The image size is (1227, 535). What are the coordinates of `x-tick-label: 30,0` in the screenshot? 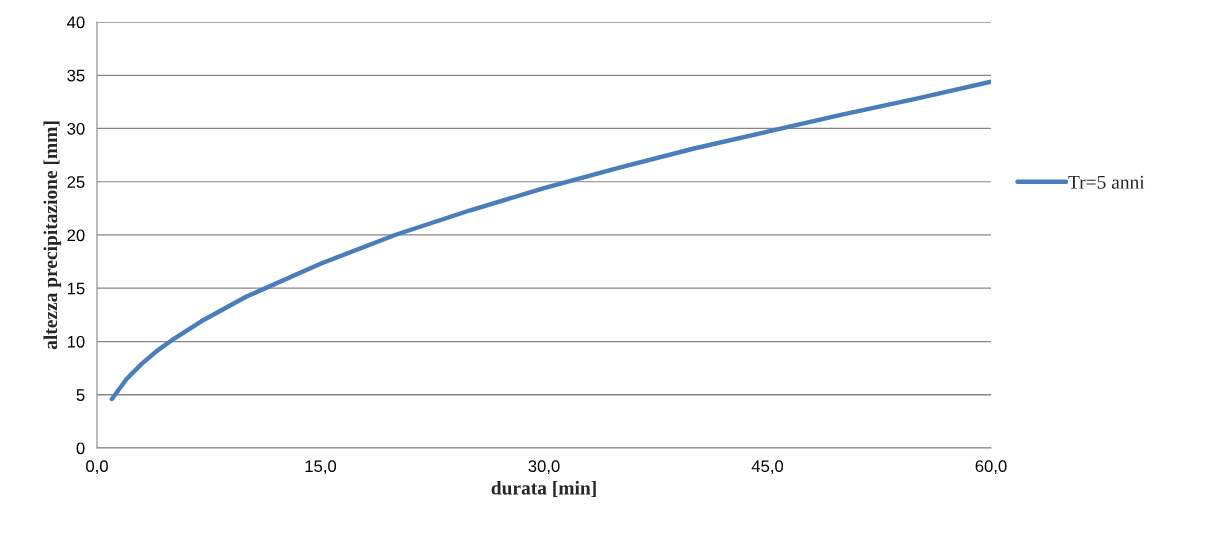 It's located at (544, 467).